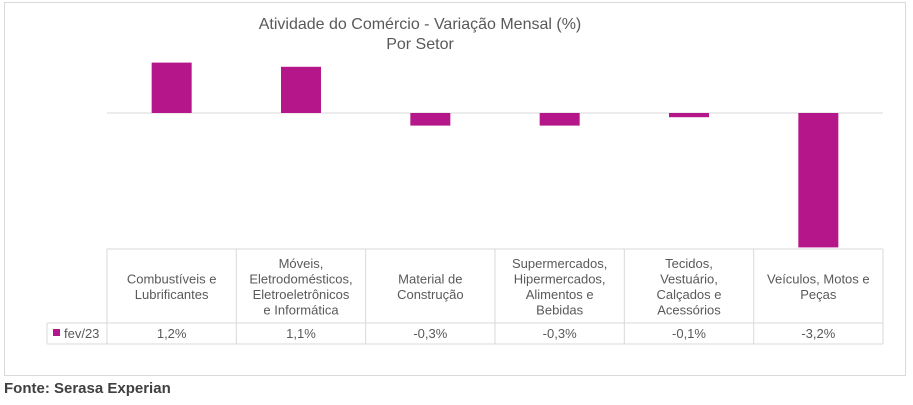 This screenshot has height=405, width=913. I want to click on category-label-5: Tecidos, Vestuário, Calçados e Acessórios, so click(688, 287).